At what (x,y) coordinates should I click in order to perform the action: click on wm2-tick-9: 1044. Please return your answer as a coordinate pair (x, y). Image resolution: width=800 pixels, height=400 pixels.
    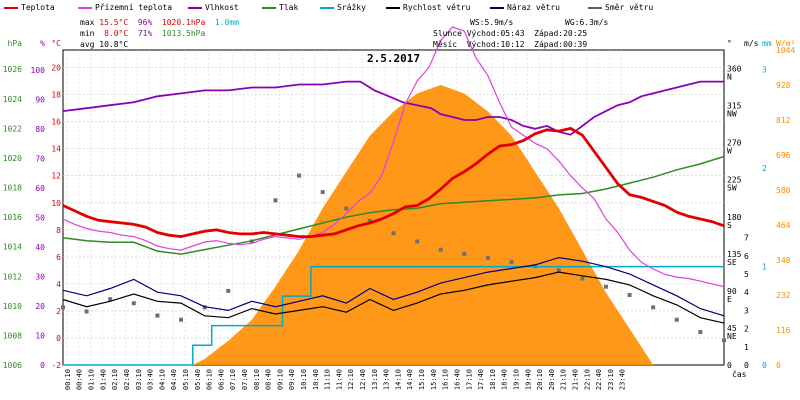
    Looking at the image, I should click on (785, 50).